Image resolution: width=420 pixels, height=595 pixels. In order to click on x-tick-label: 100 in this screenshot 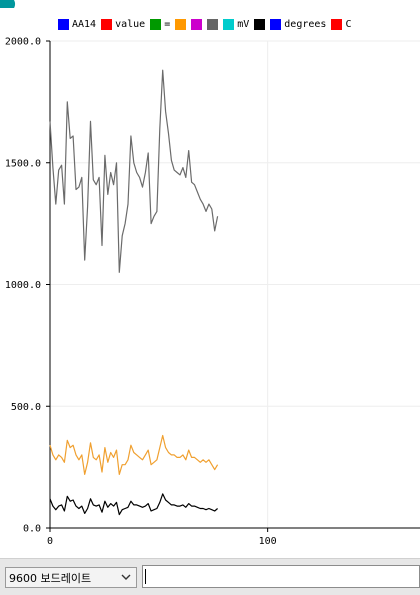, I will do `click(268, 541)`.